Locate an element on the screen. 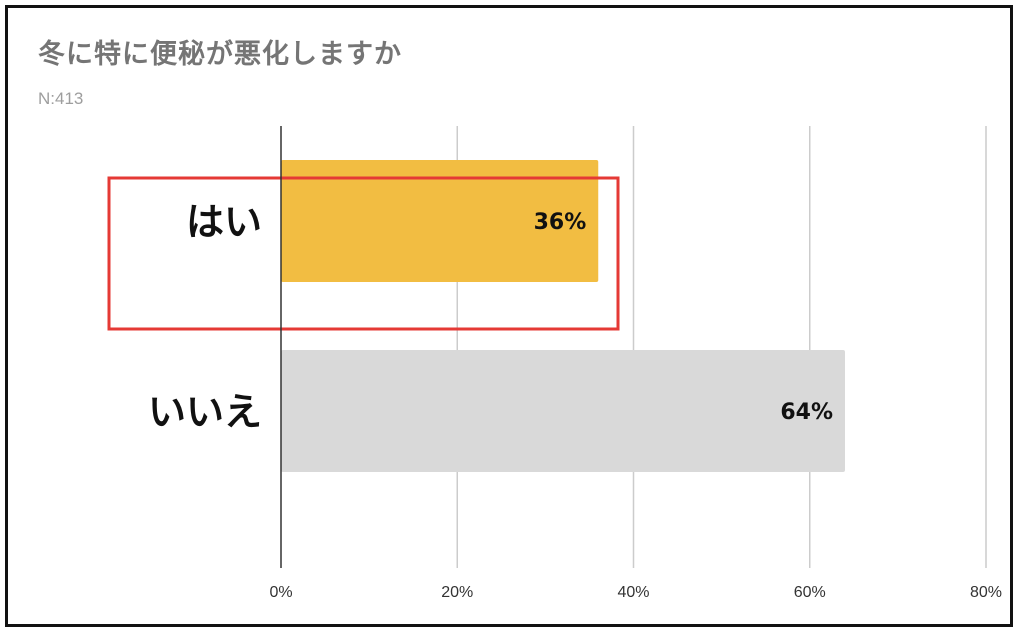  data-label: 64% is located at coordinates (806, 412).